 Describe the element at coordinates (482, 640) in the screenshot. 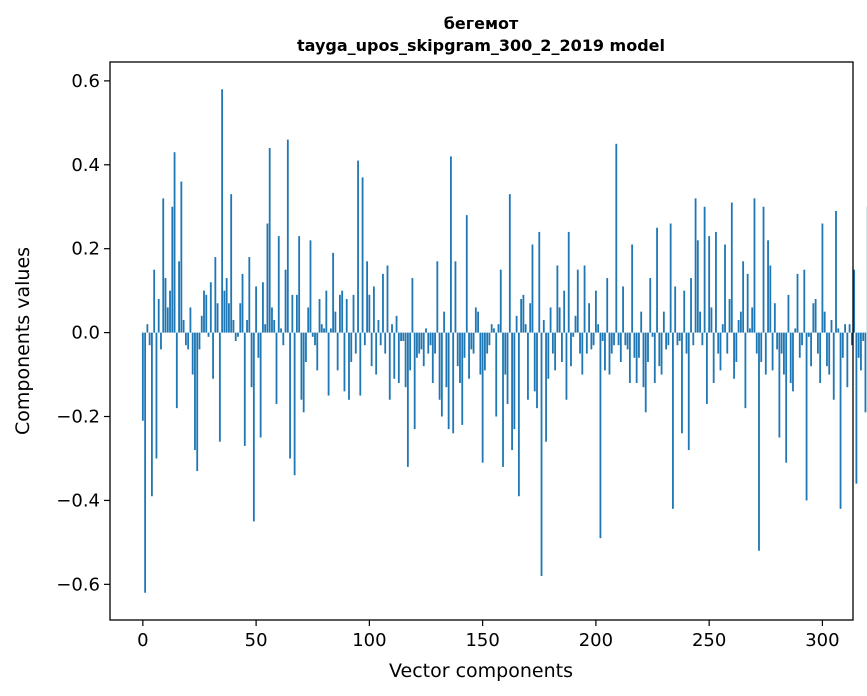

I see `x-tick-label: 150` at that location.